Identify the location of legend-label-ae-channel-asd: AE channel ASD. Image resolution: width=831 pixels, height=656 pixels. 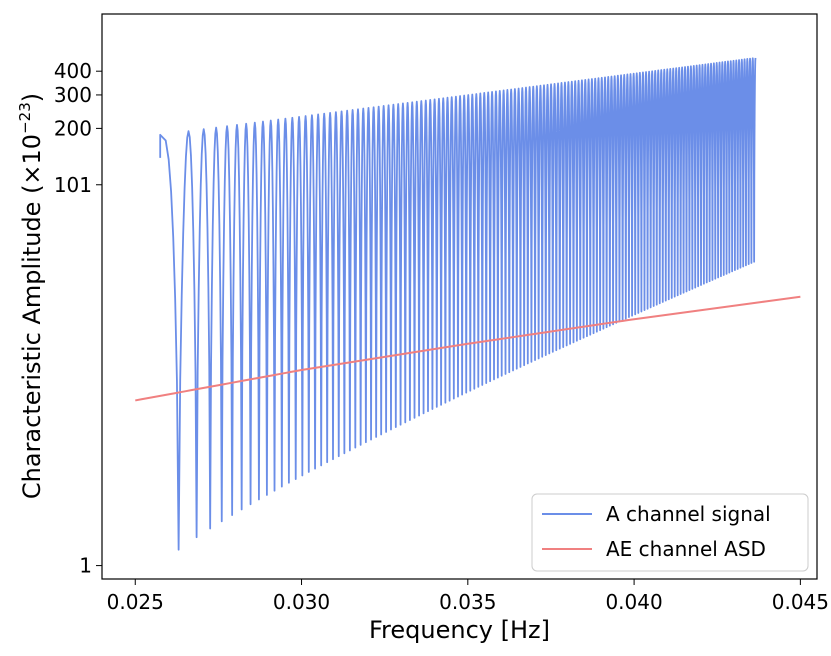
(686, 549).